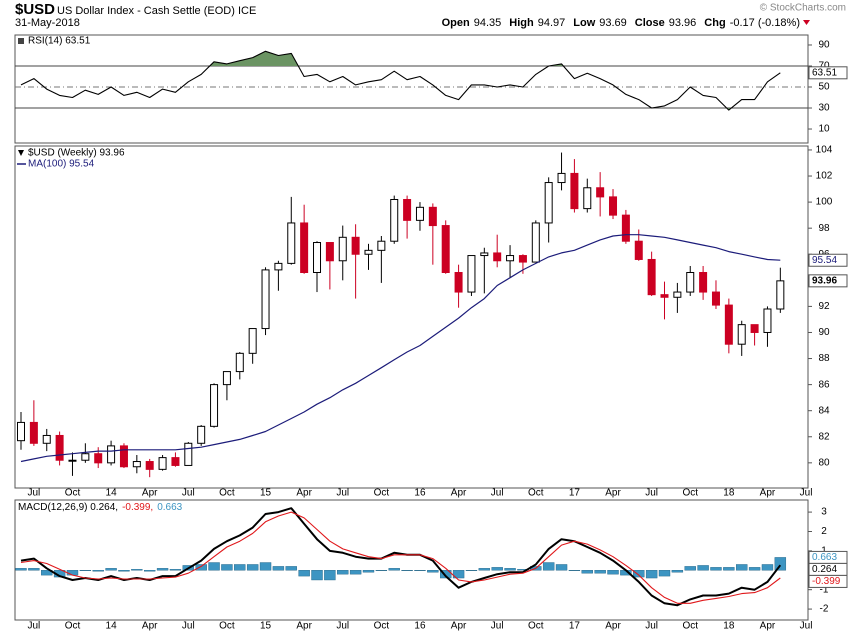 The height and width of the screenshot is (633, 850). Describe the element at coordinates (613, 23) in the screenshot. I see `quote-value: 93.69` at that location.